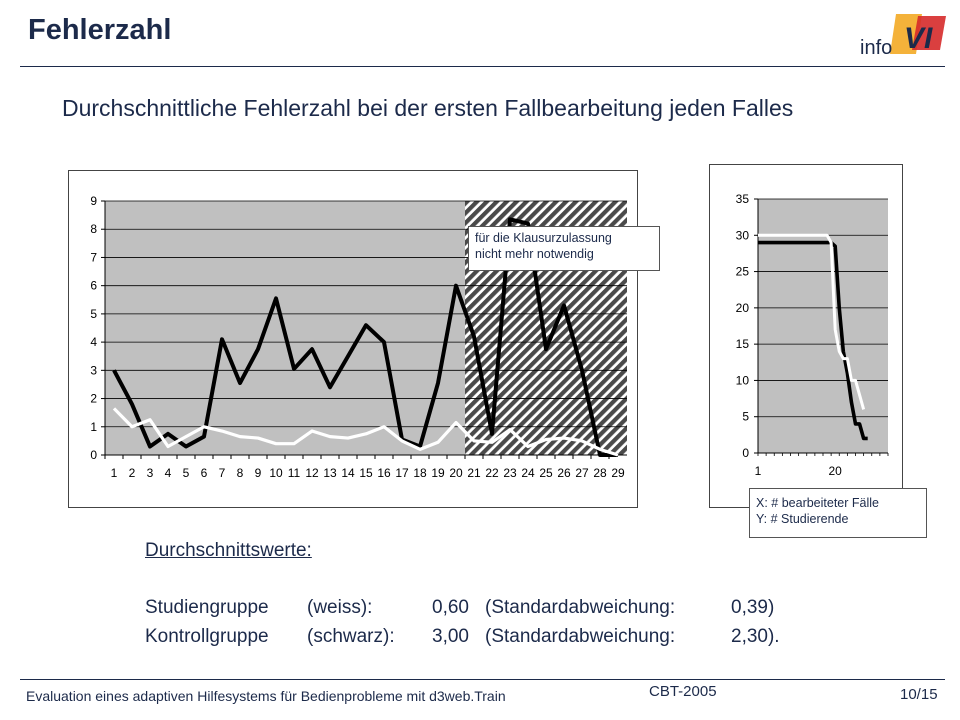 This screenshot has height=720, width=960. Describe the element at coordinates (240, 473) in the screenshot. I see `x-tick-label: 8` at that location.